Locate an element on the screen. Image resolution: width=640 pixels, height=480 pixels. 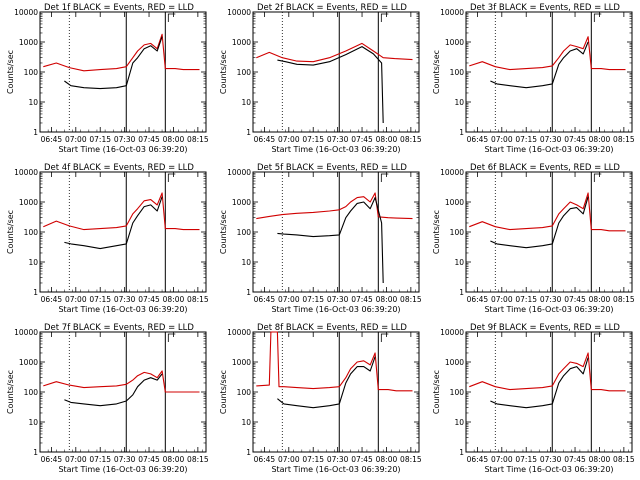
panel-title: Det 9f BLACK = Events, RED = LLD is located at coordinates (545, 328).